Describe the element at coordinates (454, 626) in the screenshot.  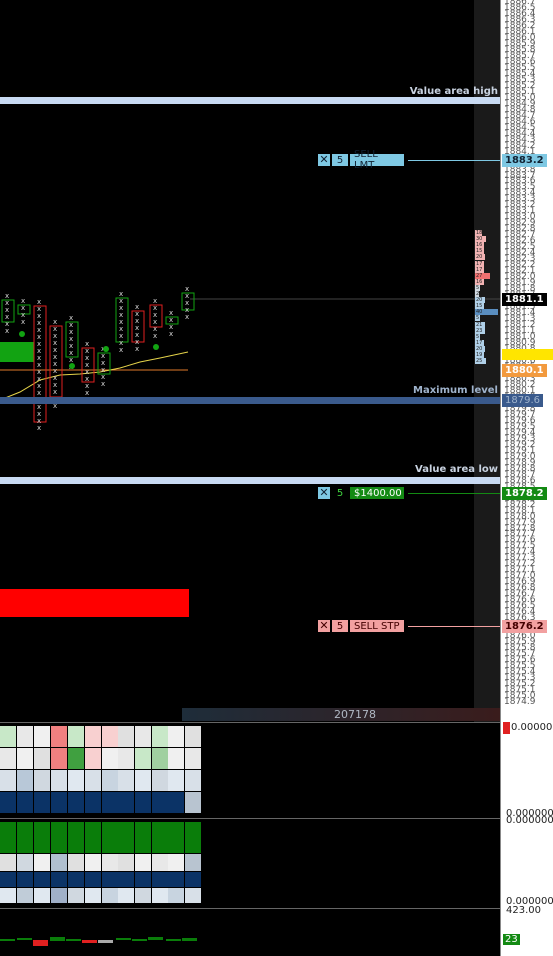
I see `sell-stop-line` at that location.